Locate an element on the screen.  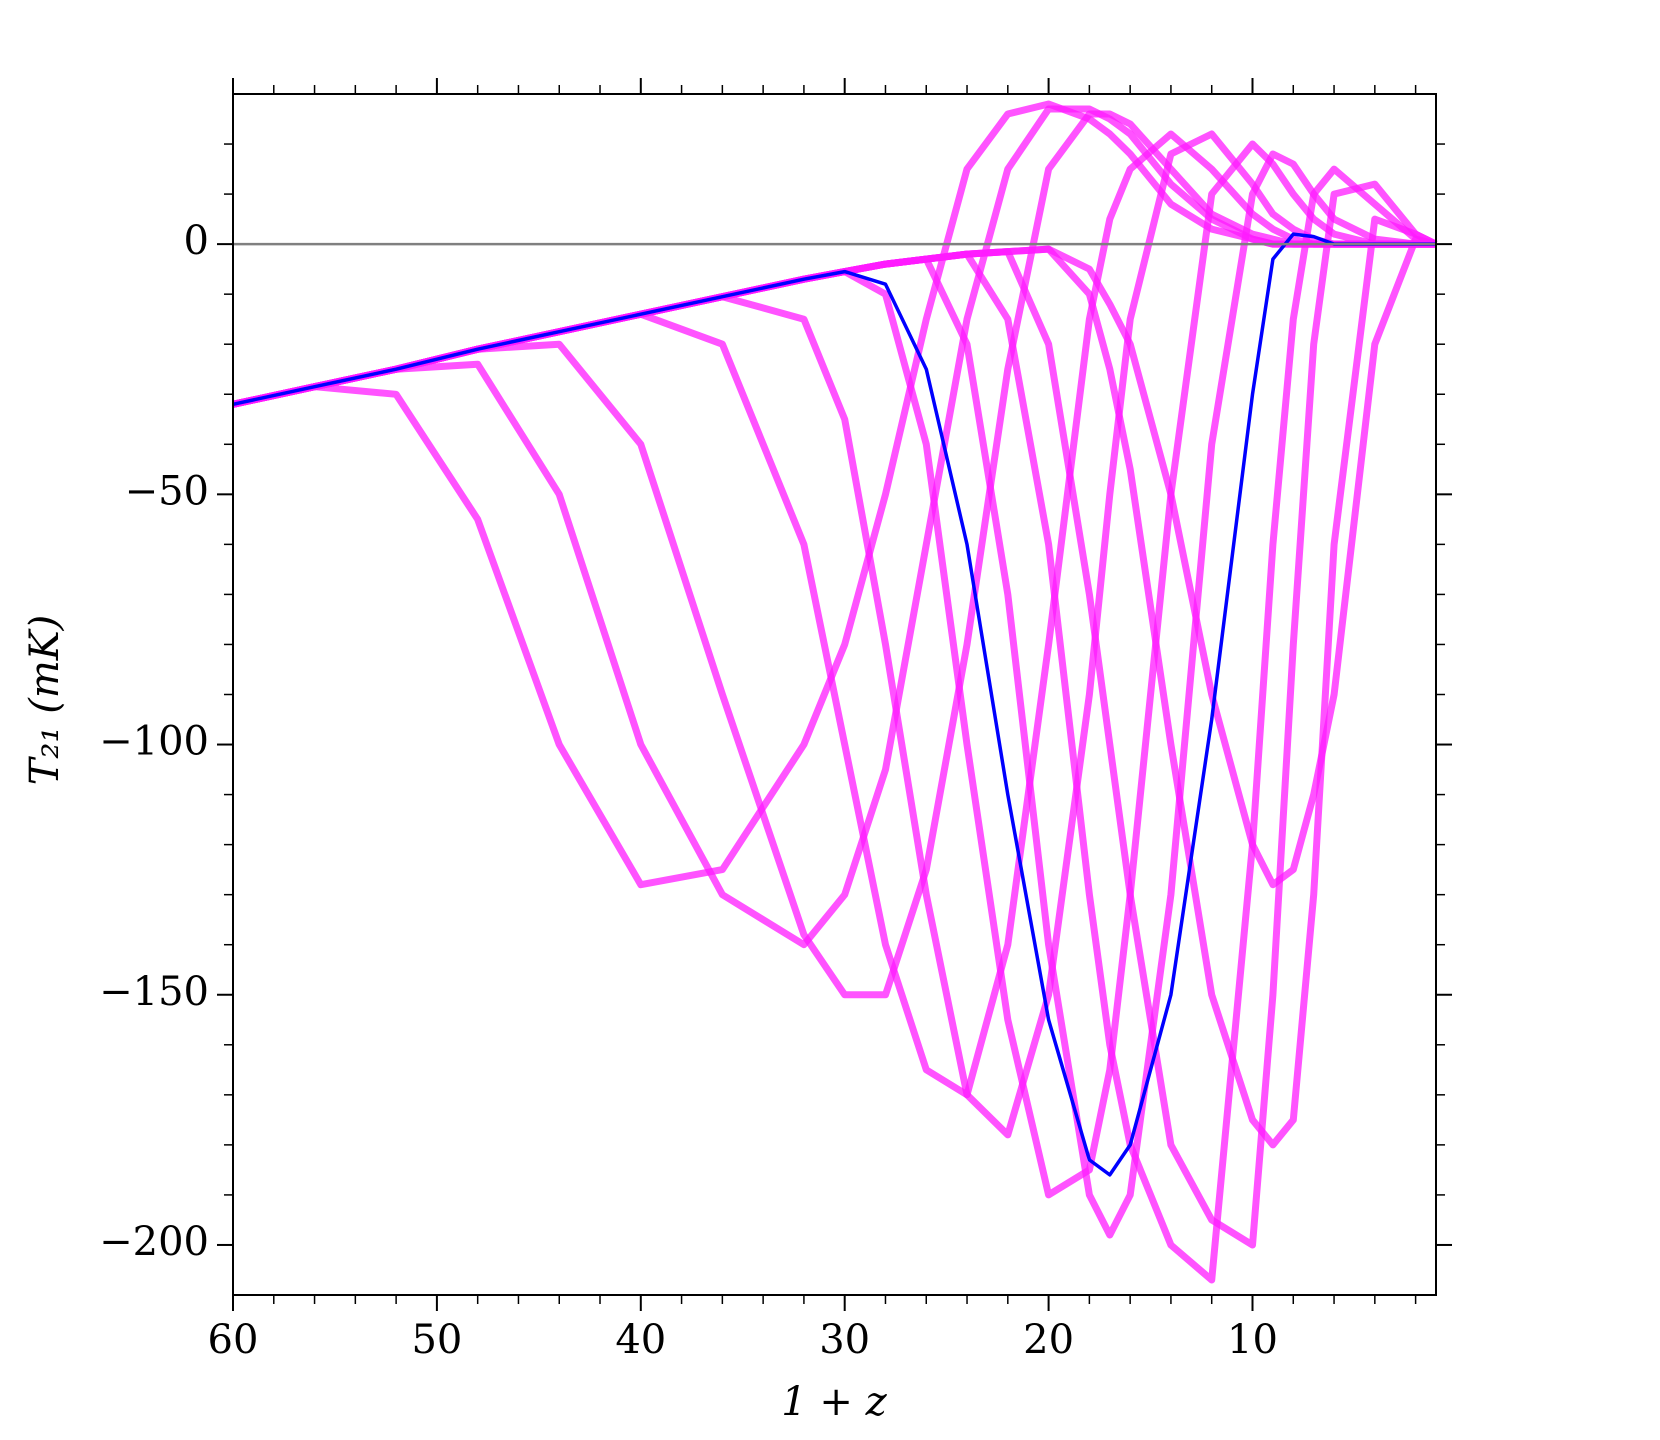
y-axis-label: T₂₁ (mK) is located at coordinates (45, 700).